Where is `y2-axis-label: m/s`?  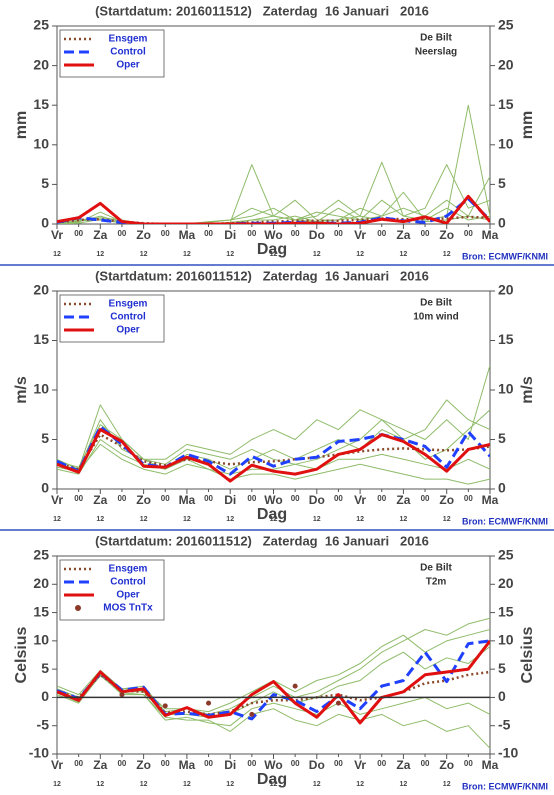 y2-axis-label: m/s is located at coordinates (527, 390).